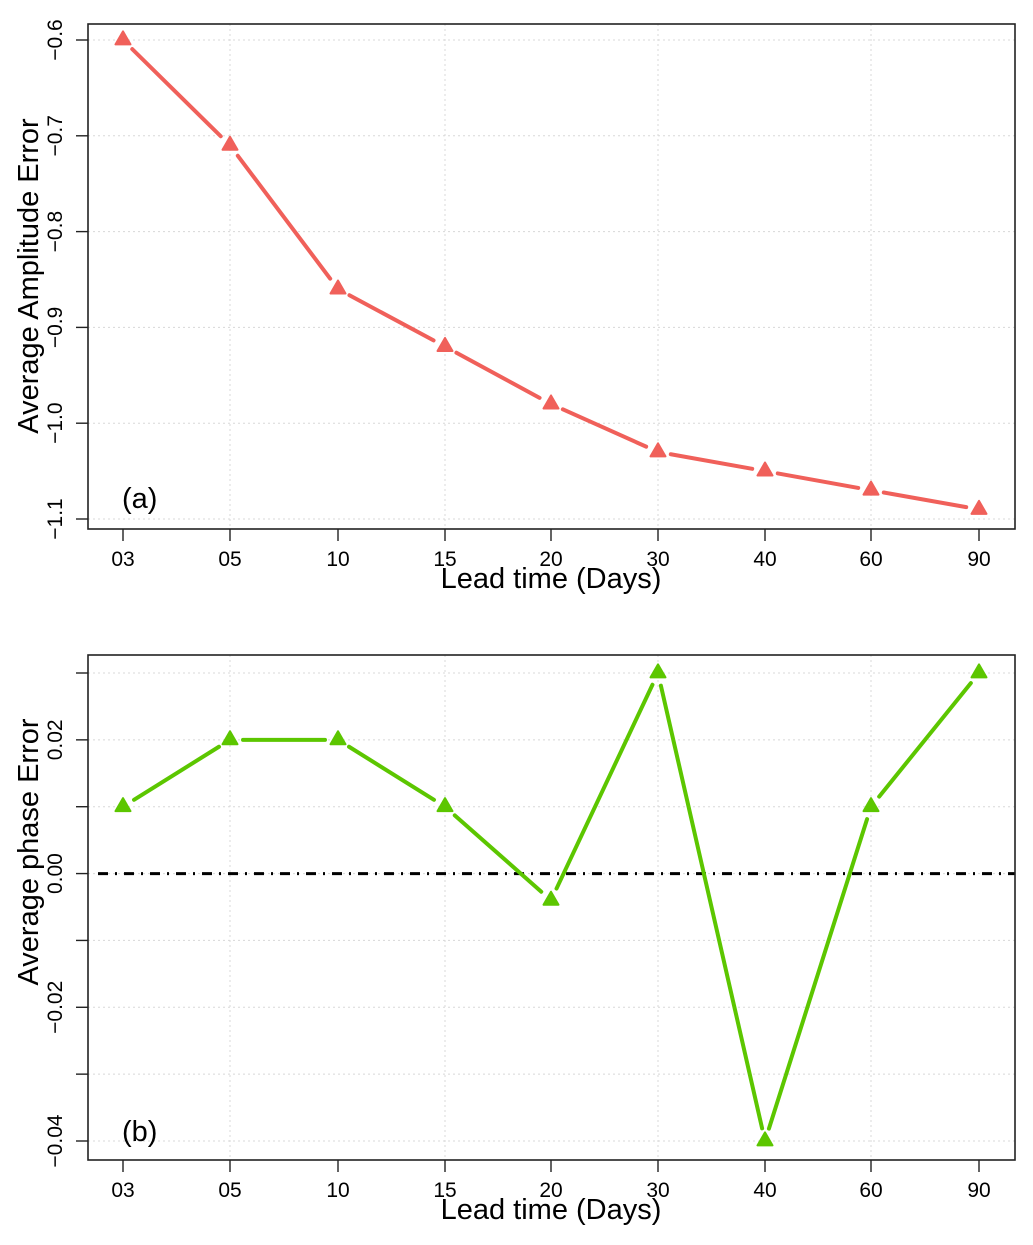 This screenshot has height=1245, width=1033. I want to click on y-tick-label: −1.1, so click(55, 518).